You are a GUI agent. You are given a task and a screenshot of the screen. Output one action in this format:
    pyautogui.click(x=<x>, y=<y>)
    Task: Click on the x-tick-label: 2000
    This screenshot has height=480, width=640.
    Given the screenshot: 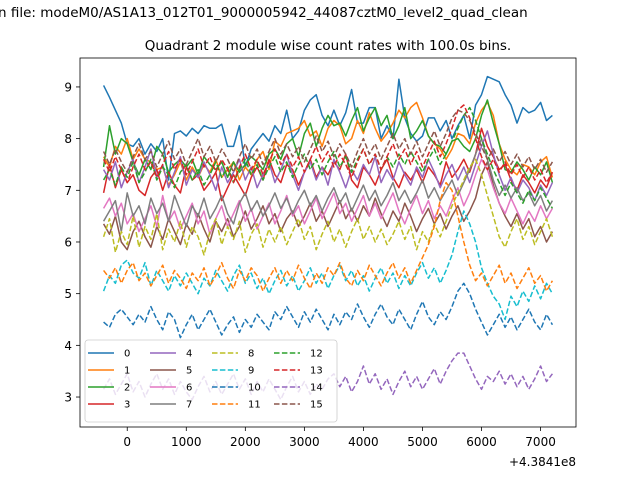 What is the action you would take?
    pyautogui.click(x=245, y=442)
    